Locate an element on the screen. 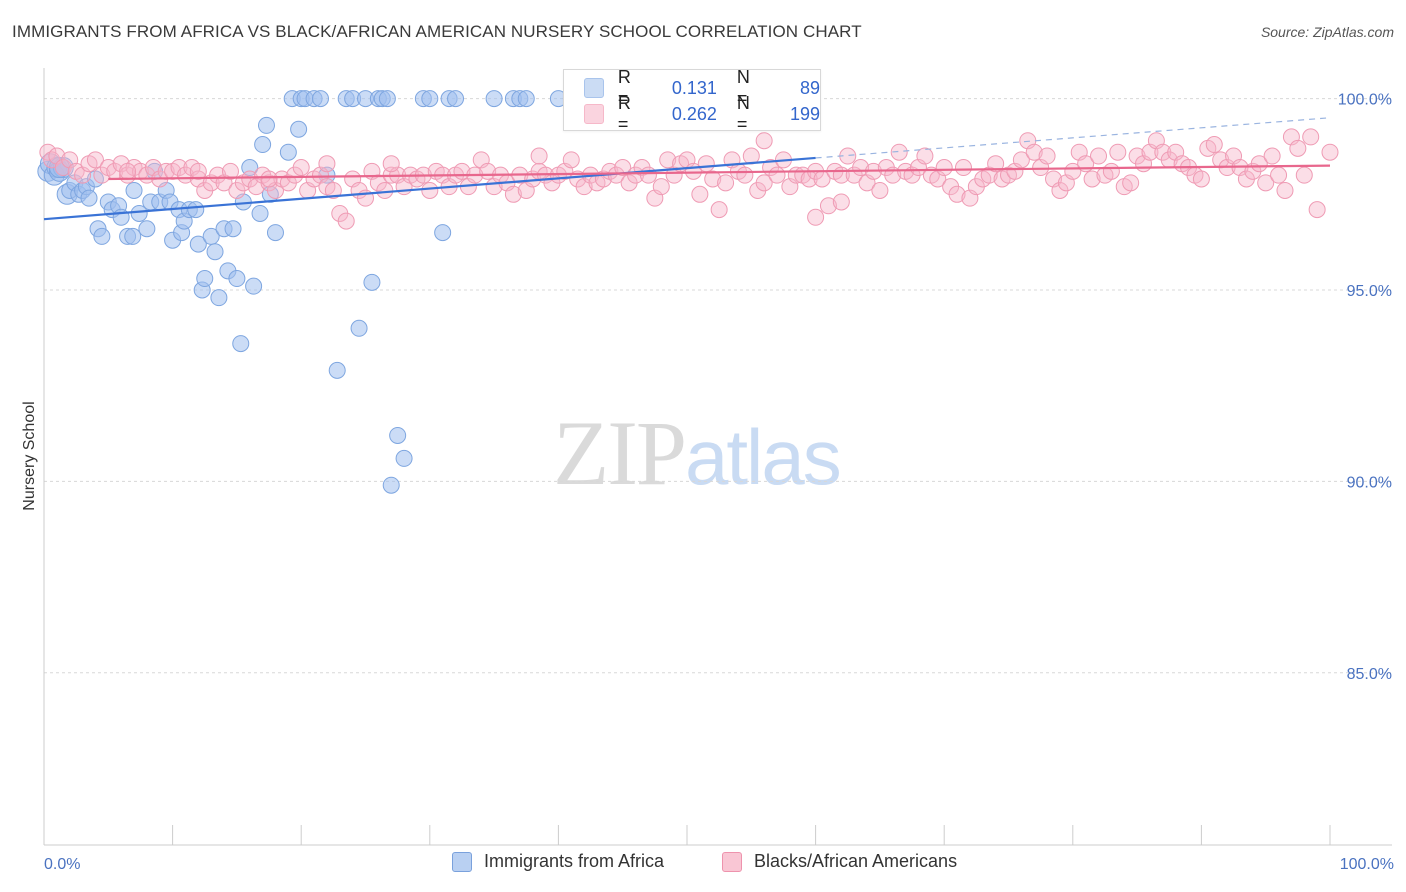 This screenshot has width=1406, height=892. stats-swatch-africa is located at coordinates (594, 88).